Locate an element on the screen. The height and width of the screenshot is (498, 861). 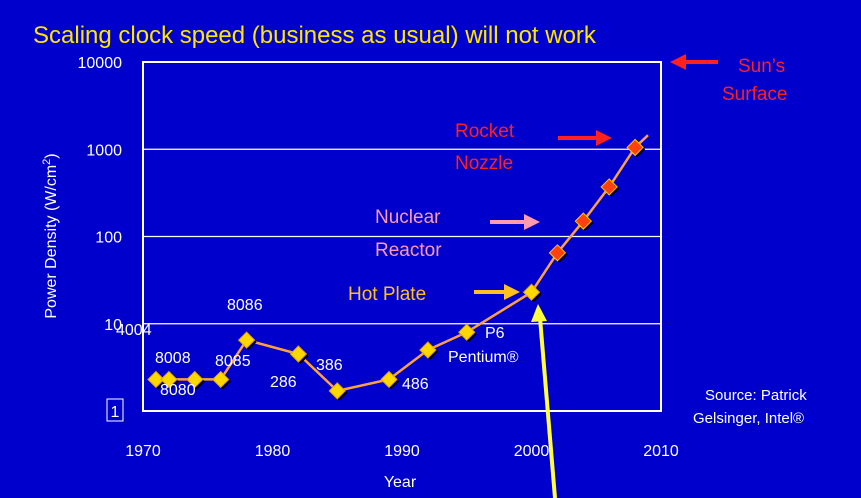
annotation-rocket-nozzle-line1: Rocket is located at coordinates (485, 131).